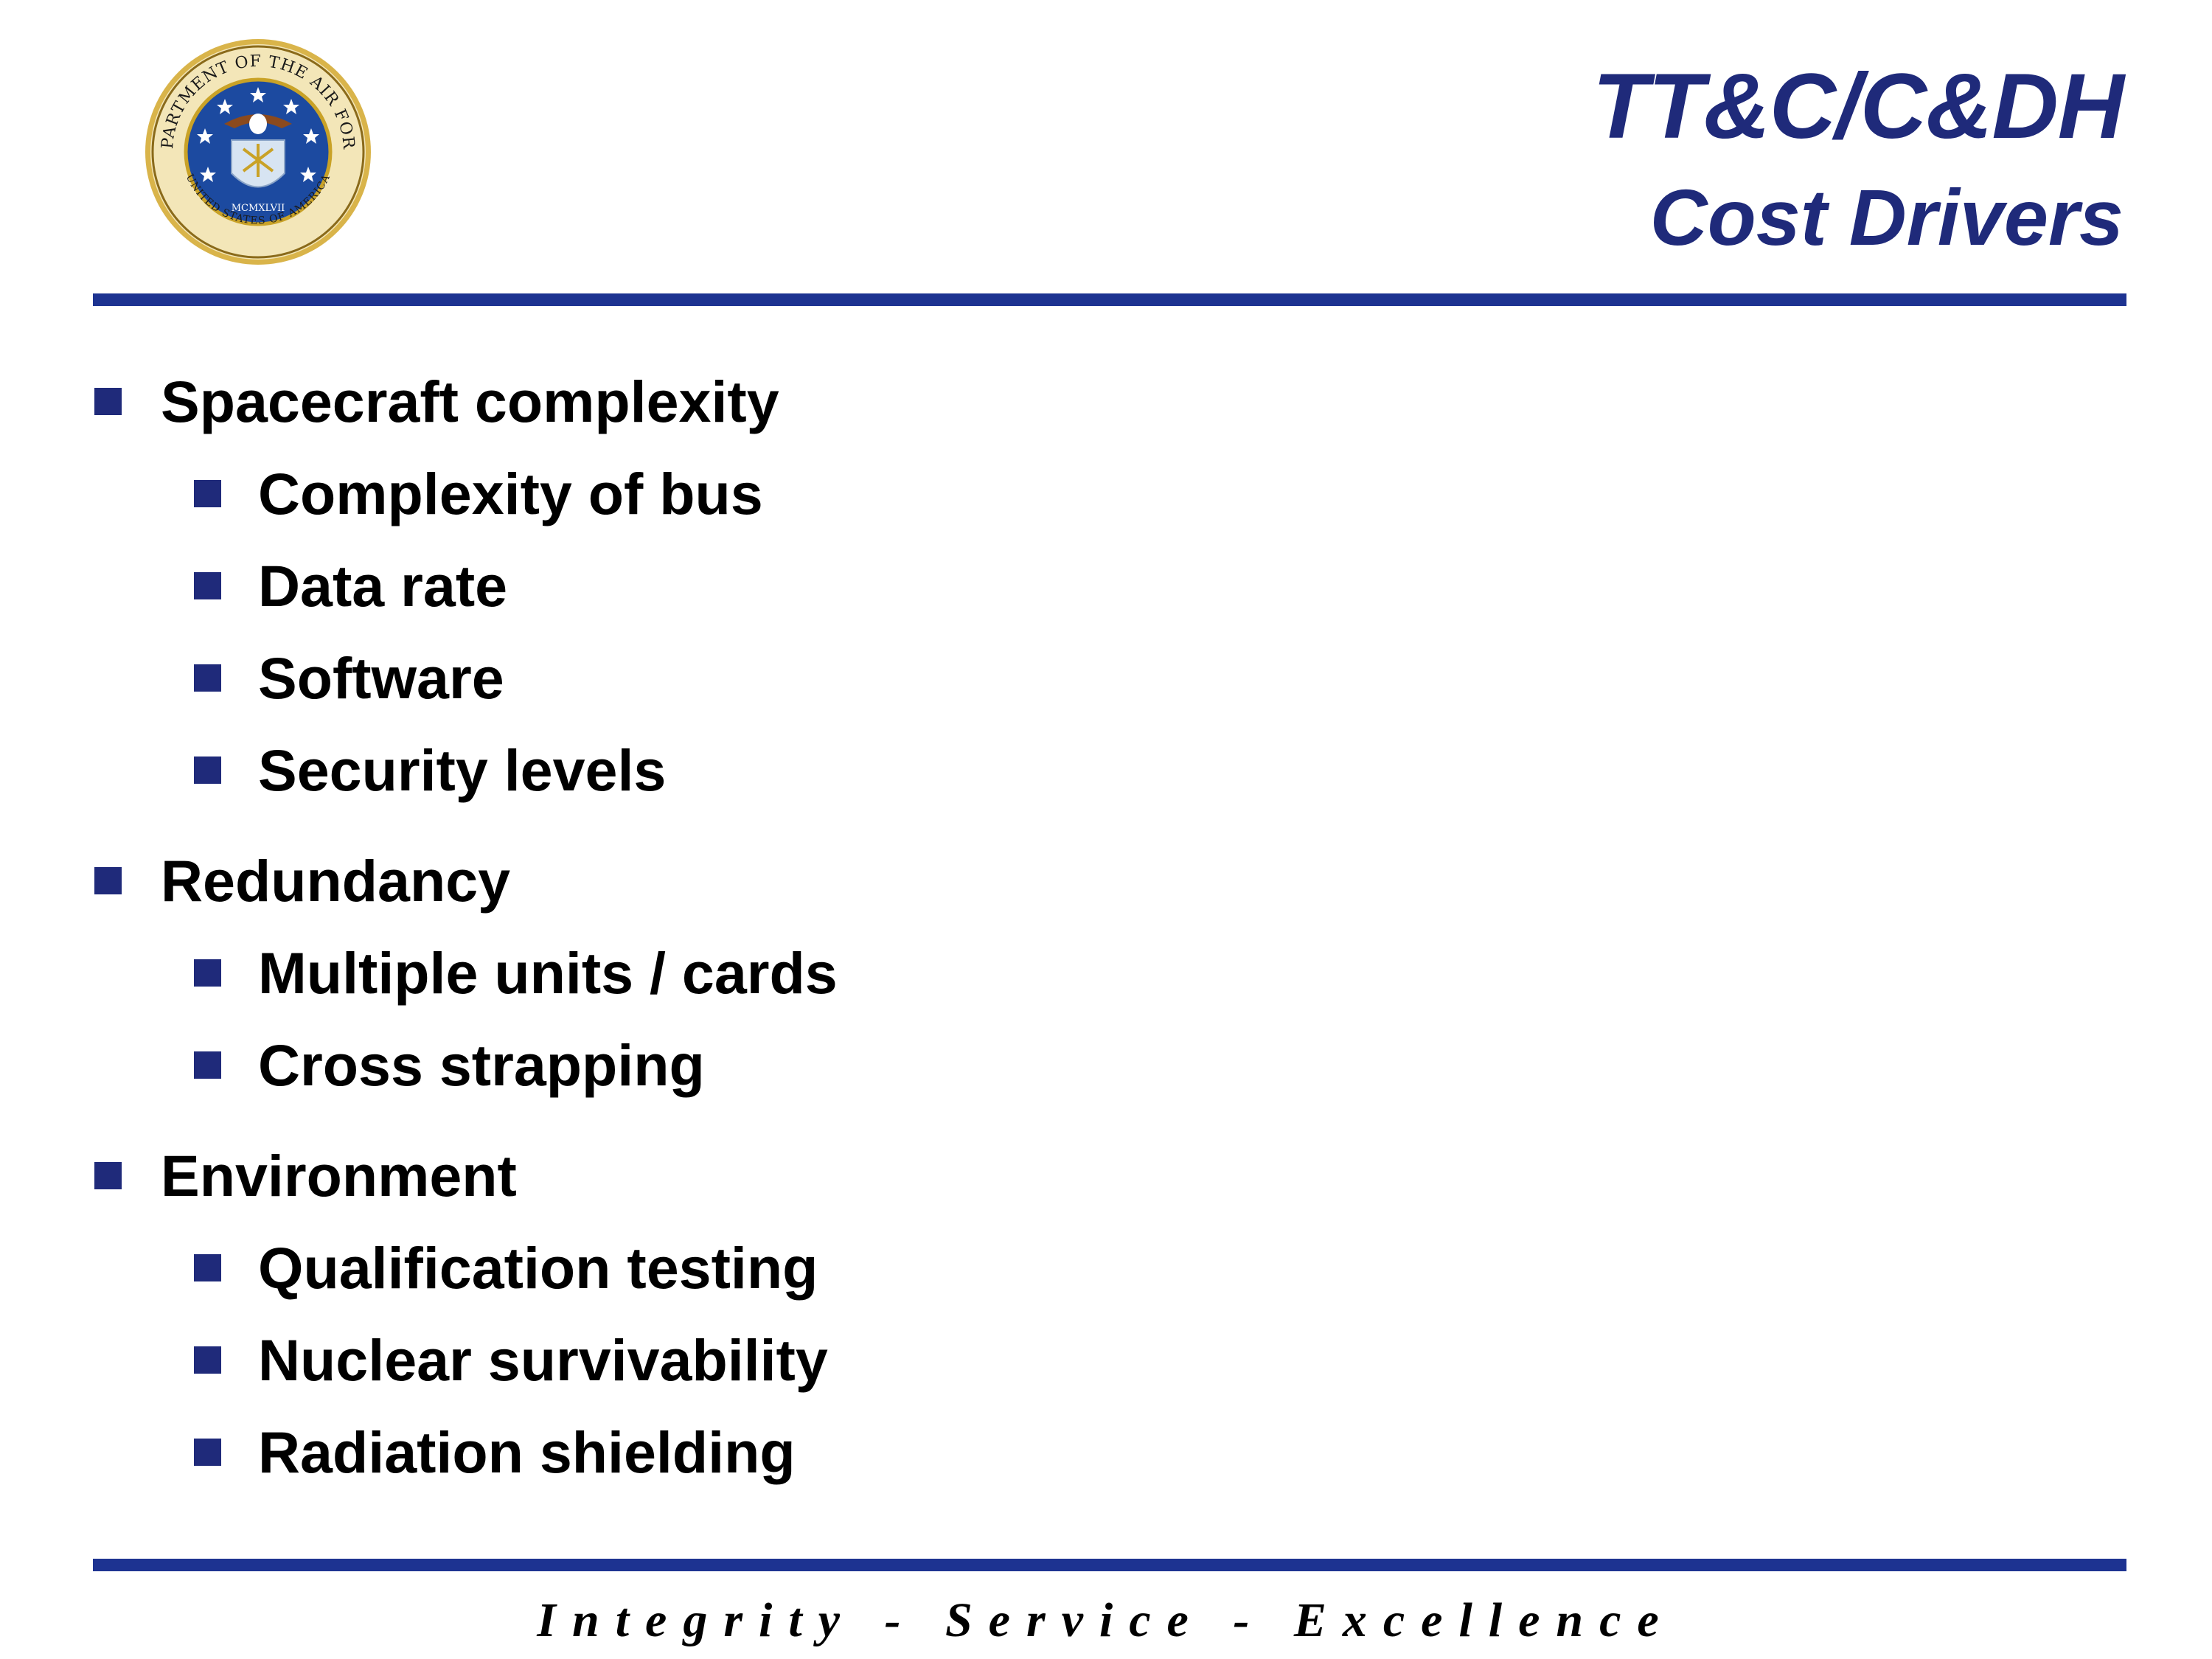 This screenshot has width=2212, height=1659. I want to click on sub-bullet-item: Qualification testing, so click(1088, 1268).